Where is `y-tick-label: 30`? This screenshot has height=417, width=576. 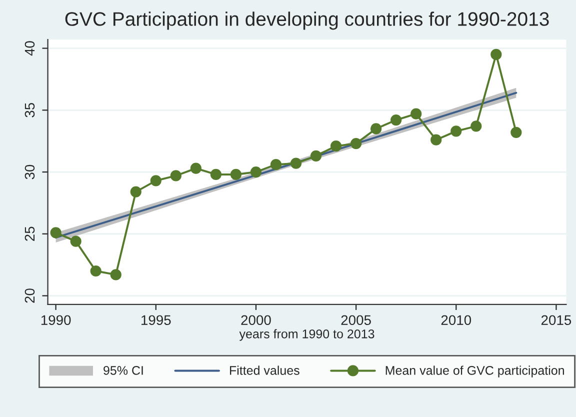
y-tick-label: 30 is located at coordinates (29, 172).